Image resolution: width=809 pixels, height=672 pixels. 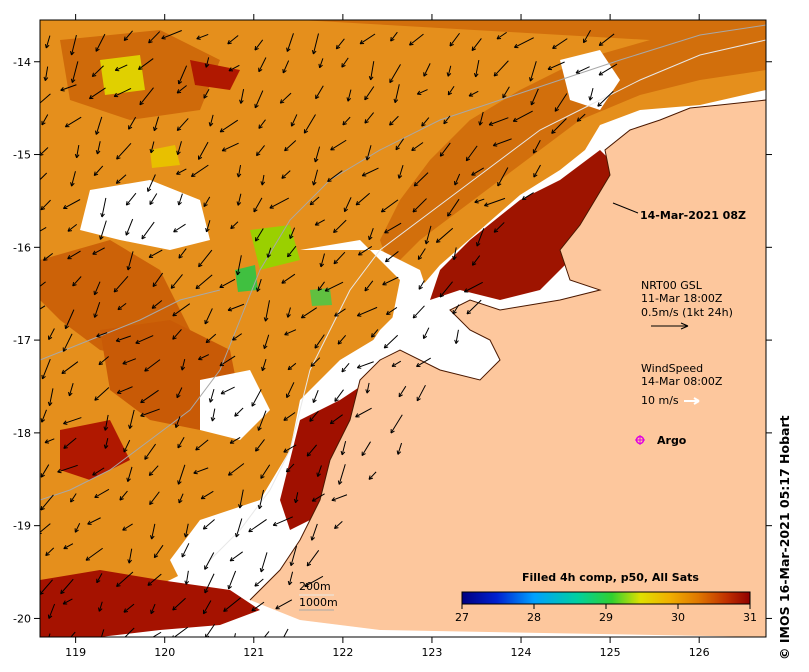 I want to click on x-tick-label: 122, so click(x=342, y=652).